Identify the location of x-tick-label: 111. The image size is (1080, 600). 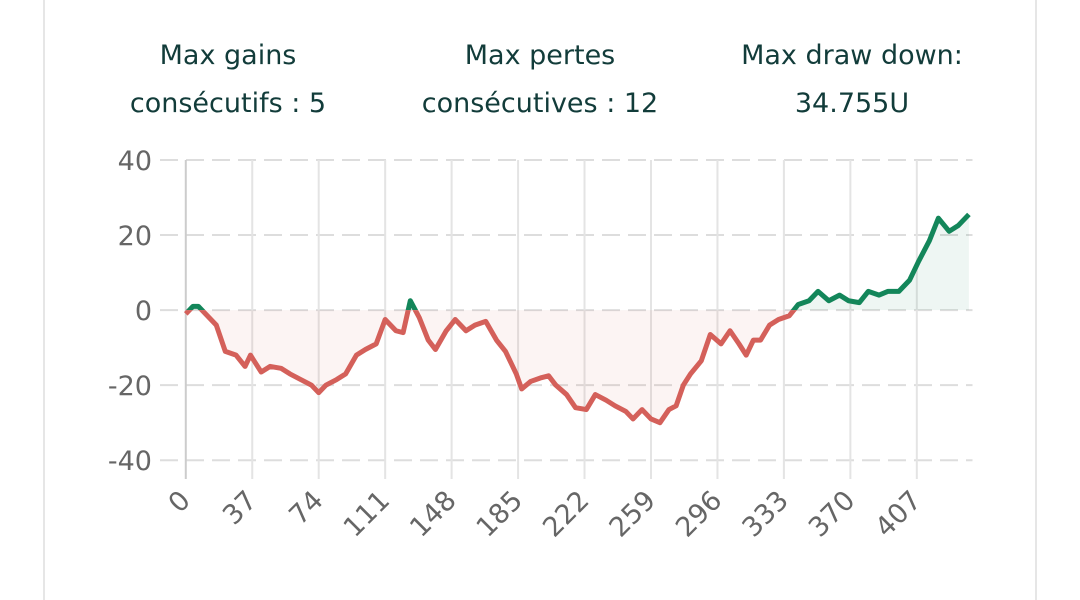
(367, 514).